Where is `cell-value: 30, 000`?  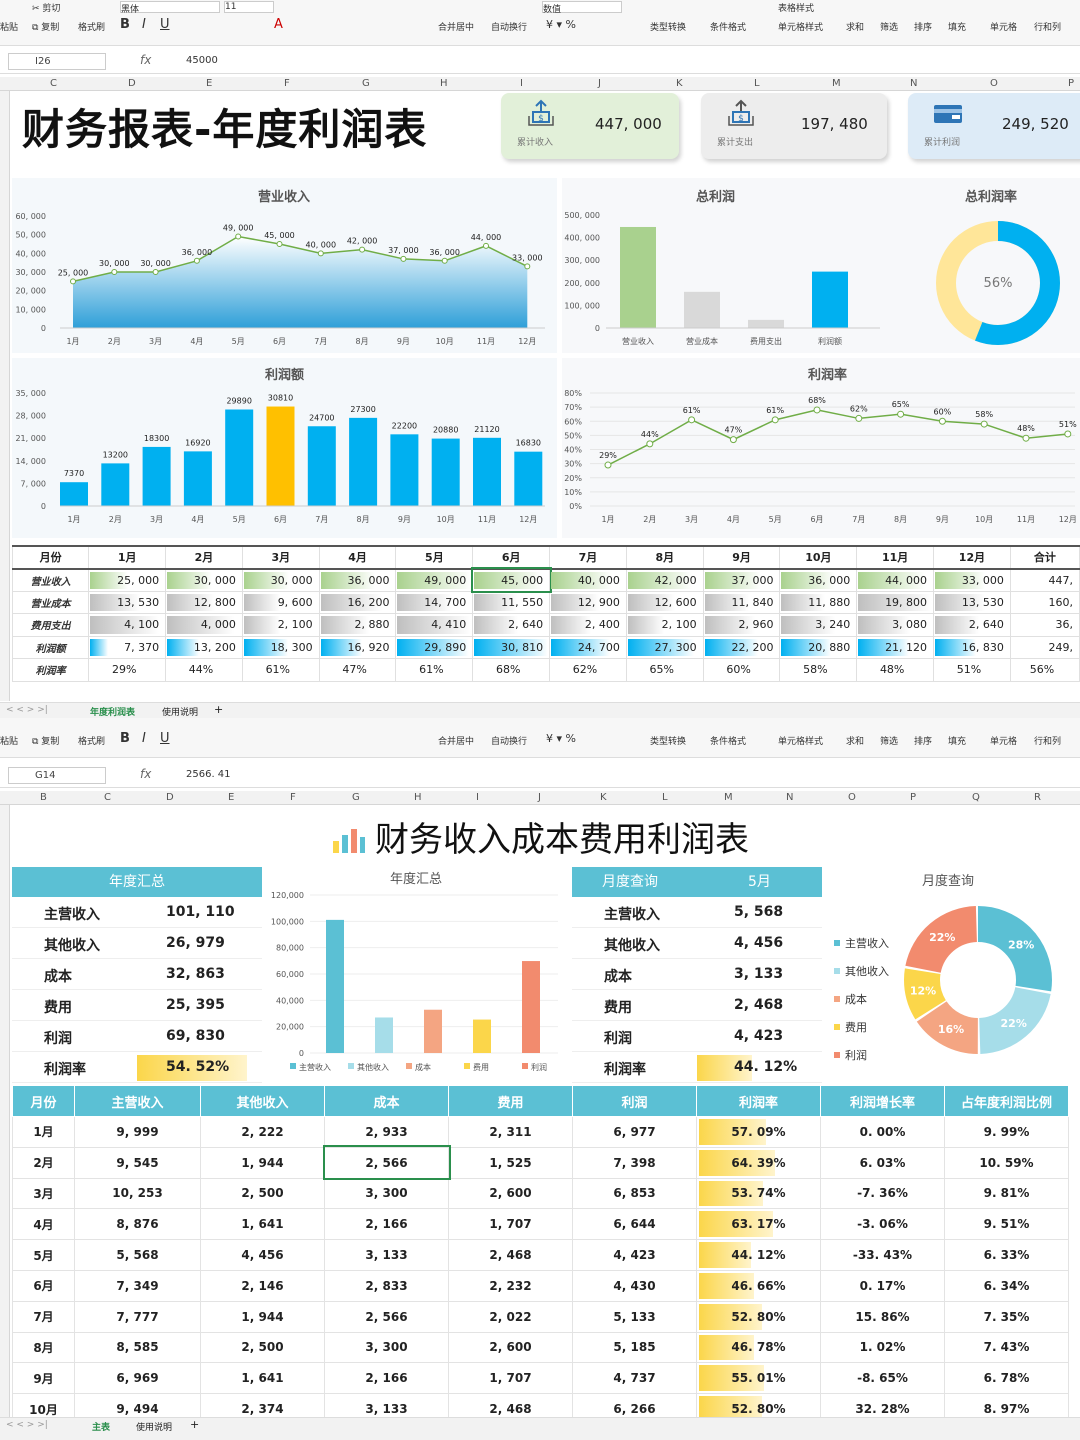
cell-value: 30, 000 is located at coordinates (214, 580).